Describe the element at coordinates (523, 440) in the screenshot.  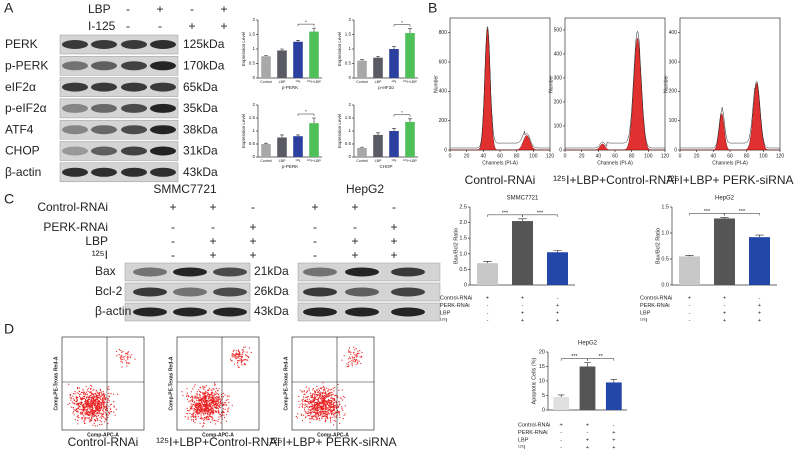
I see `table-label: LBP` at that location.